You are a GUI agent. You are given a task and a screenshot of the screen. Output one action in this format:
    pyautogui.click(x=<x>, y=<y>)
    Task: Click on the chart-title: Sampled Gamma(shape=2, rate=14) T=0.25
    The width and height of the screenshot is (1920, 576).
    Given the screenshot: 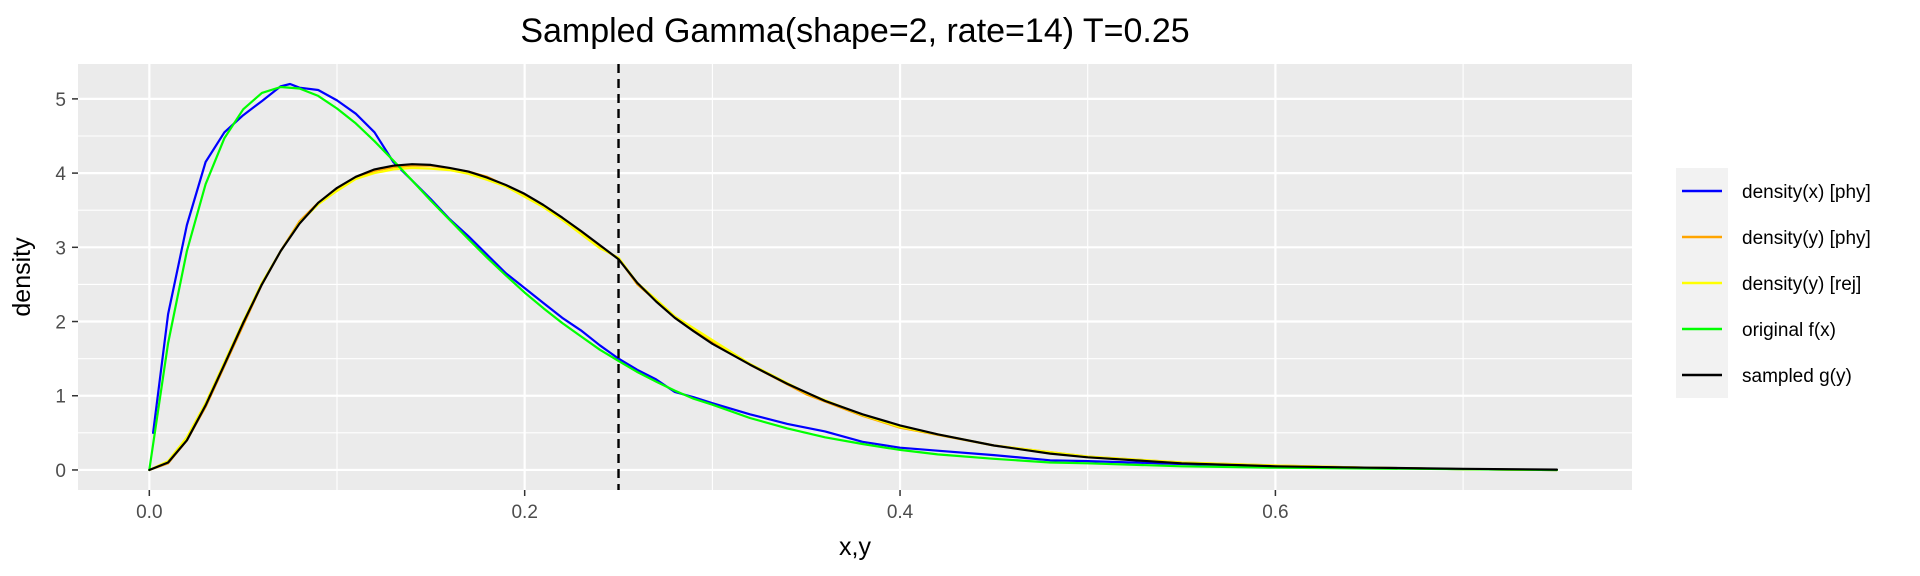 What is the action you would take?
    pyautogui.click(x=854, y=31)
    